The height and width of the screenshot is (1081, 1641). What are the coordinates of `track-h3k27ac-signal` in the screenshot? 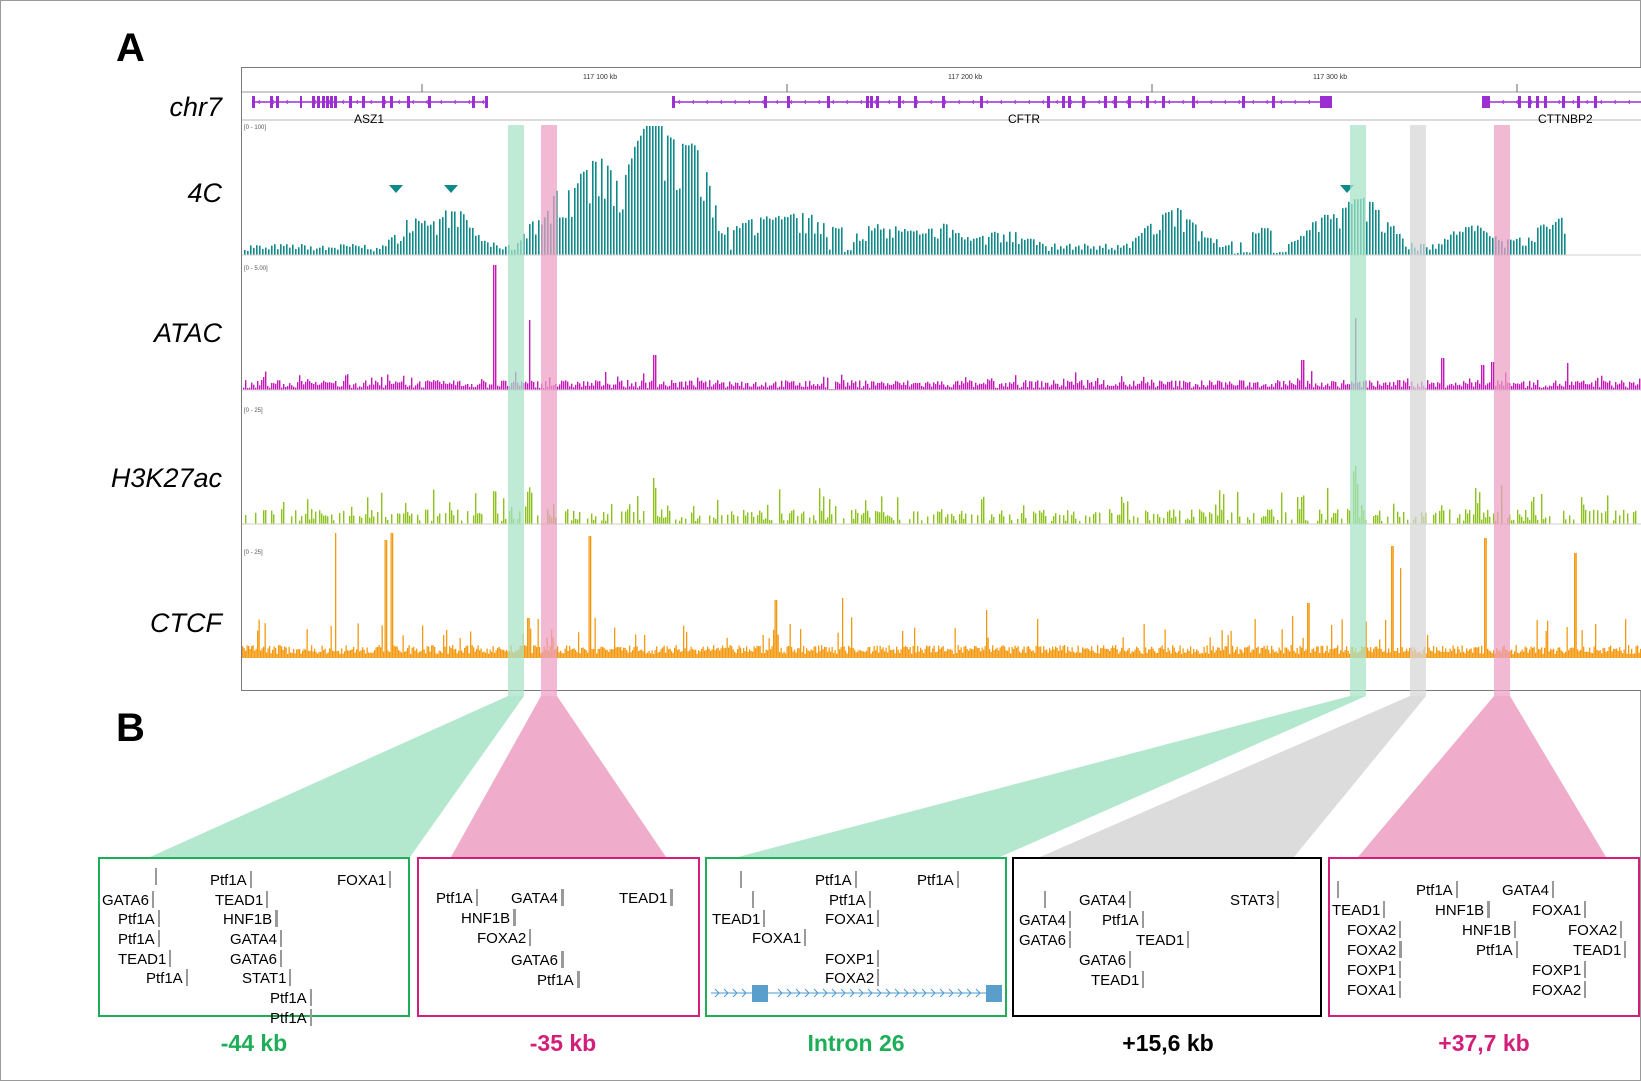 It's located at (941, 494).